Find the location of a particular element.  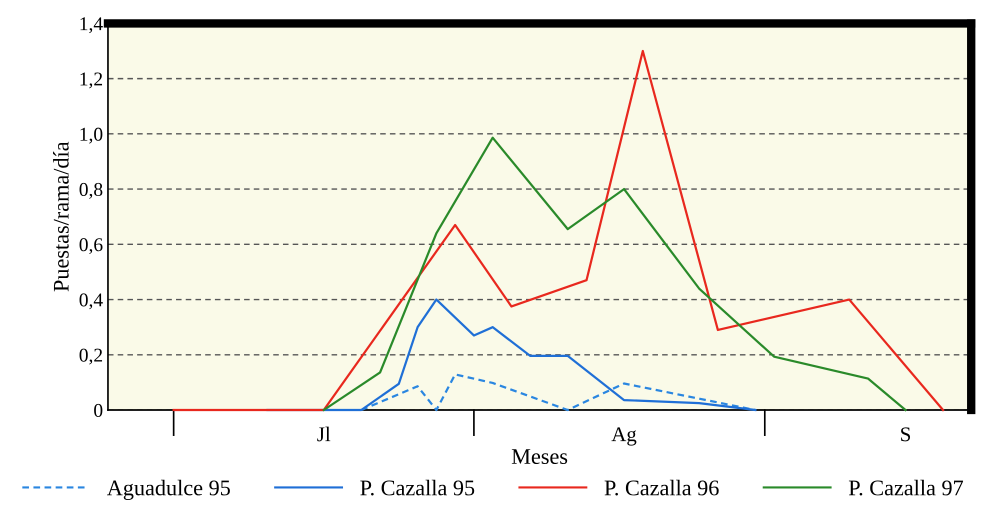

y-tick-label: 1,2 is located at coordinates (91, 80).